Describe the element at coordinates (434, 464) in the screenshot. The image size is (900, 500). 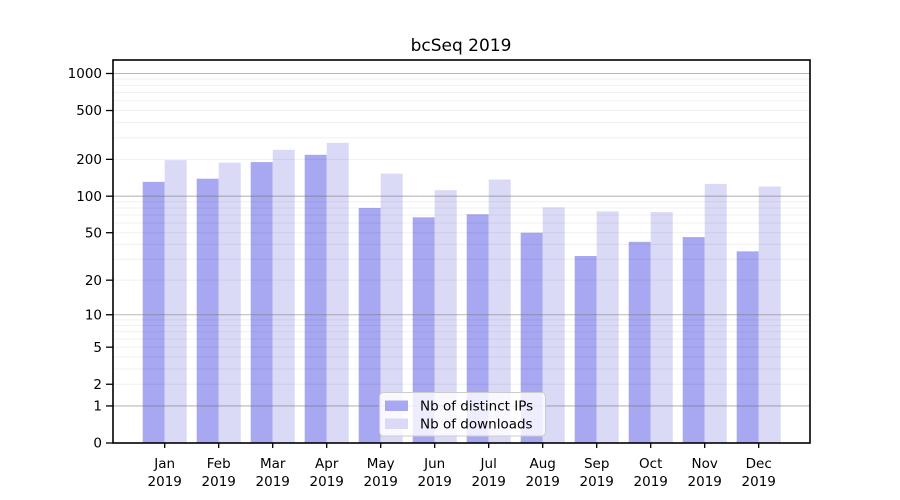
I see `x-tick-label-month-jun: Jun` at that location.